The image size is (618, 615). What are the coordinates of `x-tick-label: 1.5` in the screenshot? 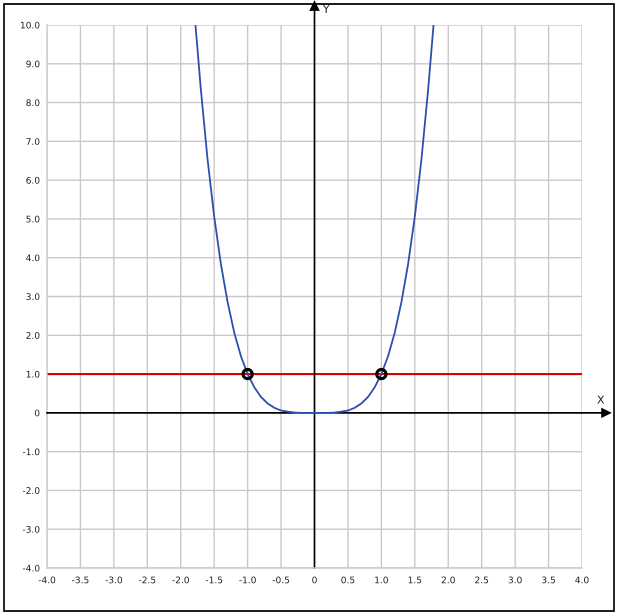 It's located at (415, 580).